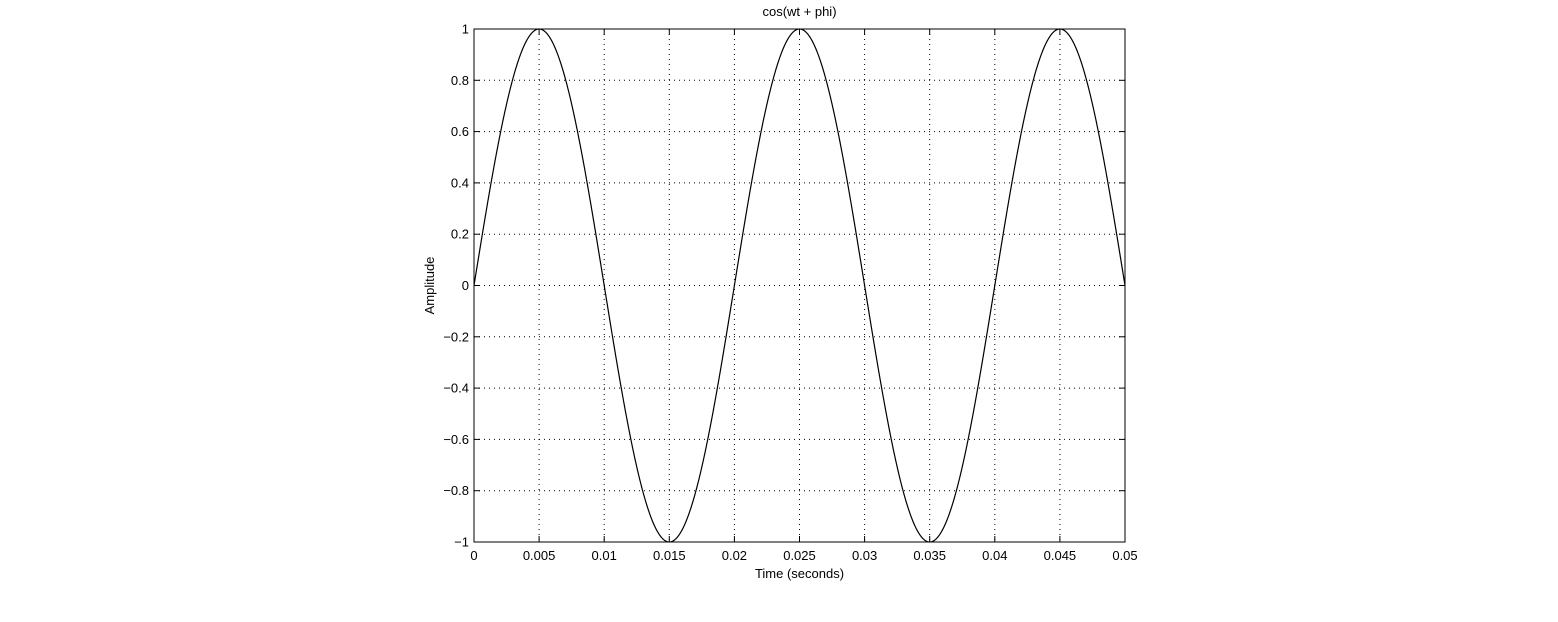  What do you see at coordinates (994, 555) in the screenshot?
I see `x-tick-label: 0.04` at bounding box center [994, 555].